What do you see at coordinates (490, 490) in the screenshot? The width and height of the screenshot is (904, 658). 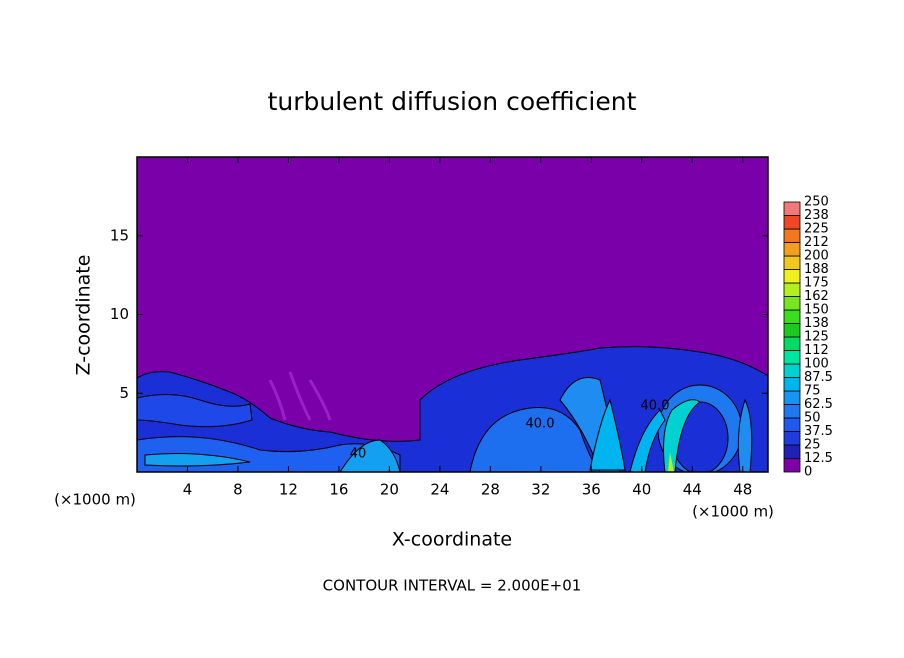 I see `x-tick-label: 28` at bounding box center [490, 490].